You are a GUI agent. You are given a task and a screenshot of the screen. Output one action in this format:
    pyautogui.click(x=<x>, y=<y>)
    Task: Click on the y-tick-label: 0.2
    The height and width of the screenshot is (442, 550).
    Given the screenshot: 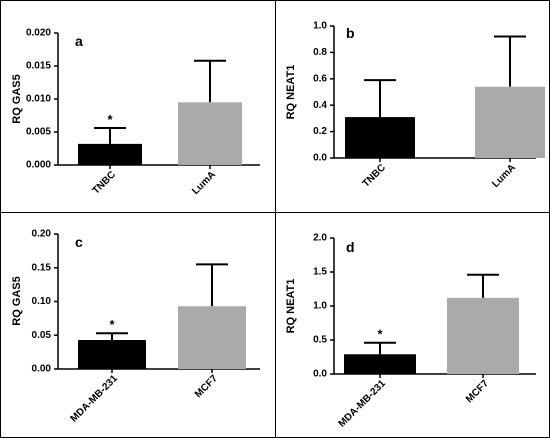 What is the action you would take?
    pyautogui.click(x=320, y=131)
    